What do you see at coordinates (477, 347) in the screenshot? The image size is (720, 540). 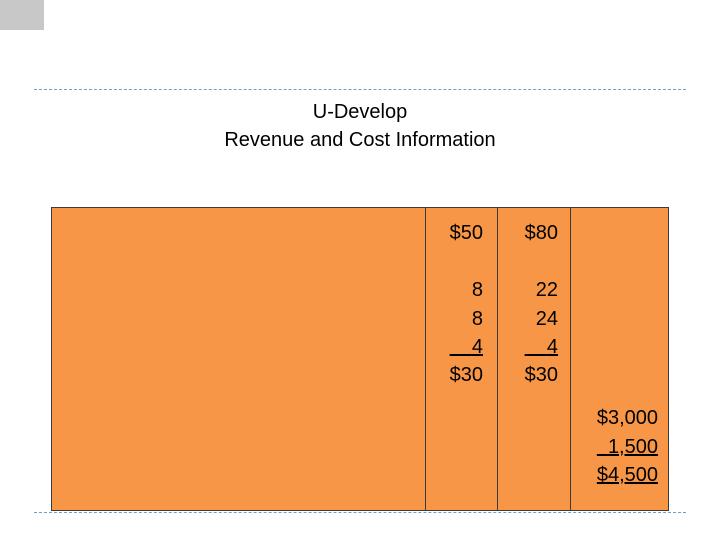 I see `col-a-cost-3: 4` at bounding box center [477, 347].